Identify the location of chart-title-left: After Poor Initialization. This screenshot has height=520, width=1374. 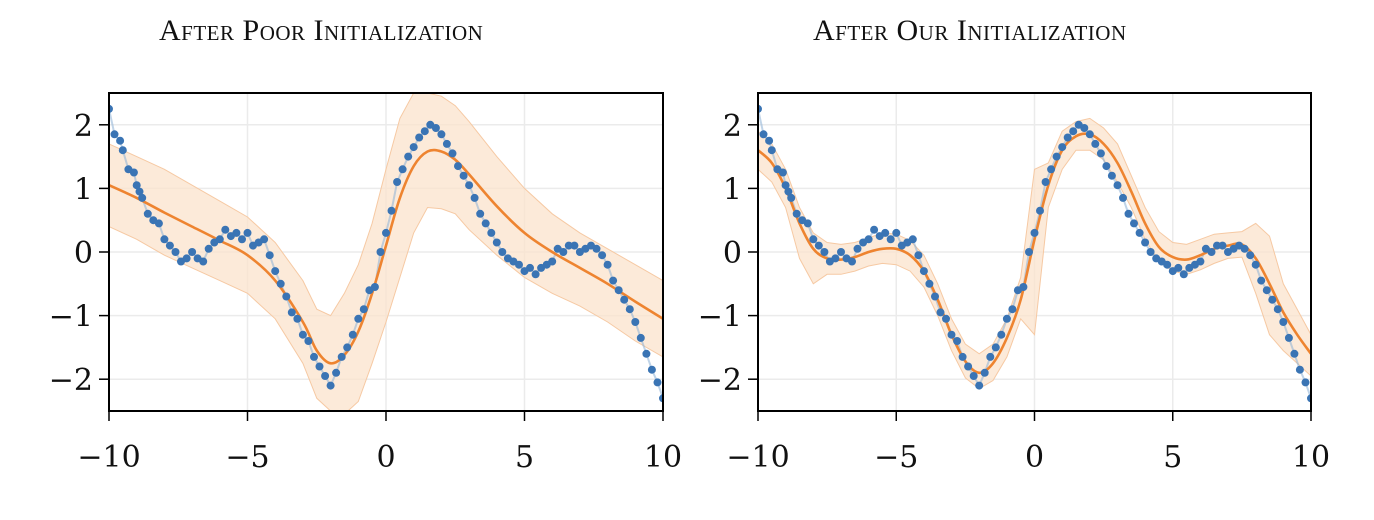
(321, 30).